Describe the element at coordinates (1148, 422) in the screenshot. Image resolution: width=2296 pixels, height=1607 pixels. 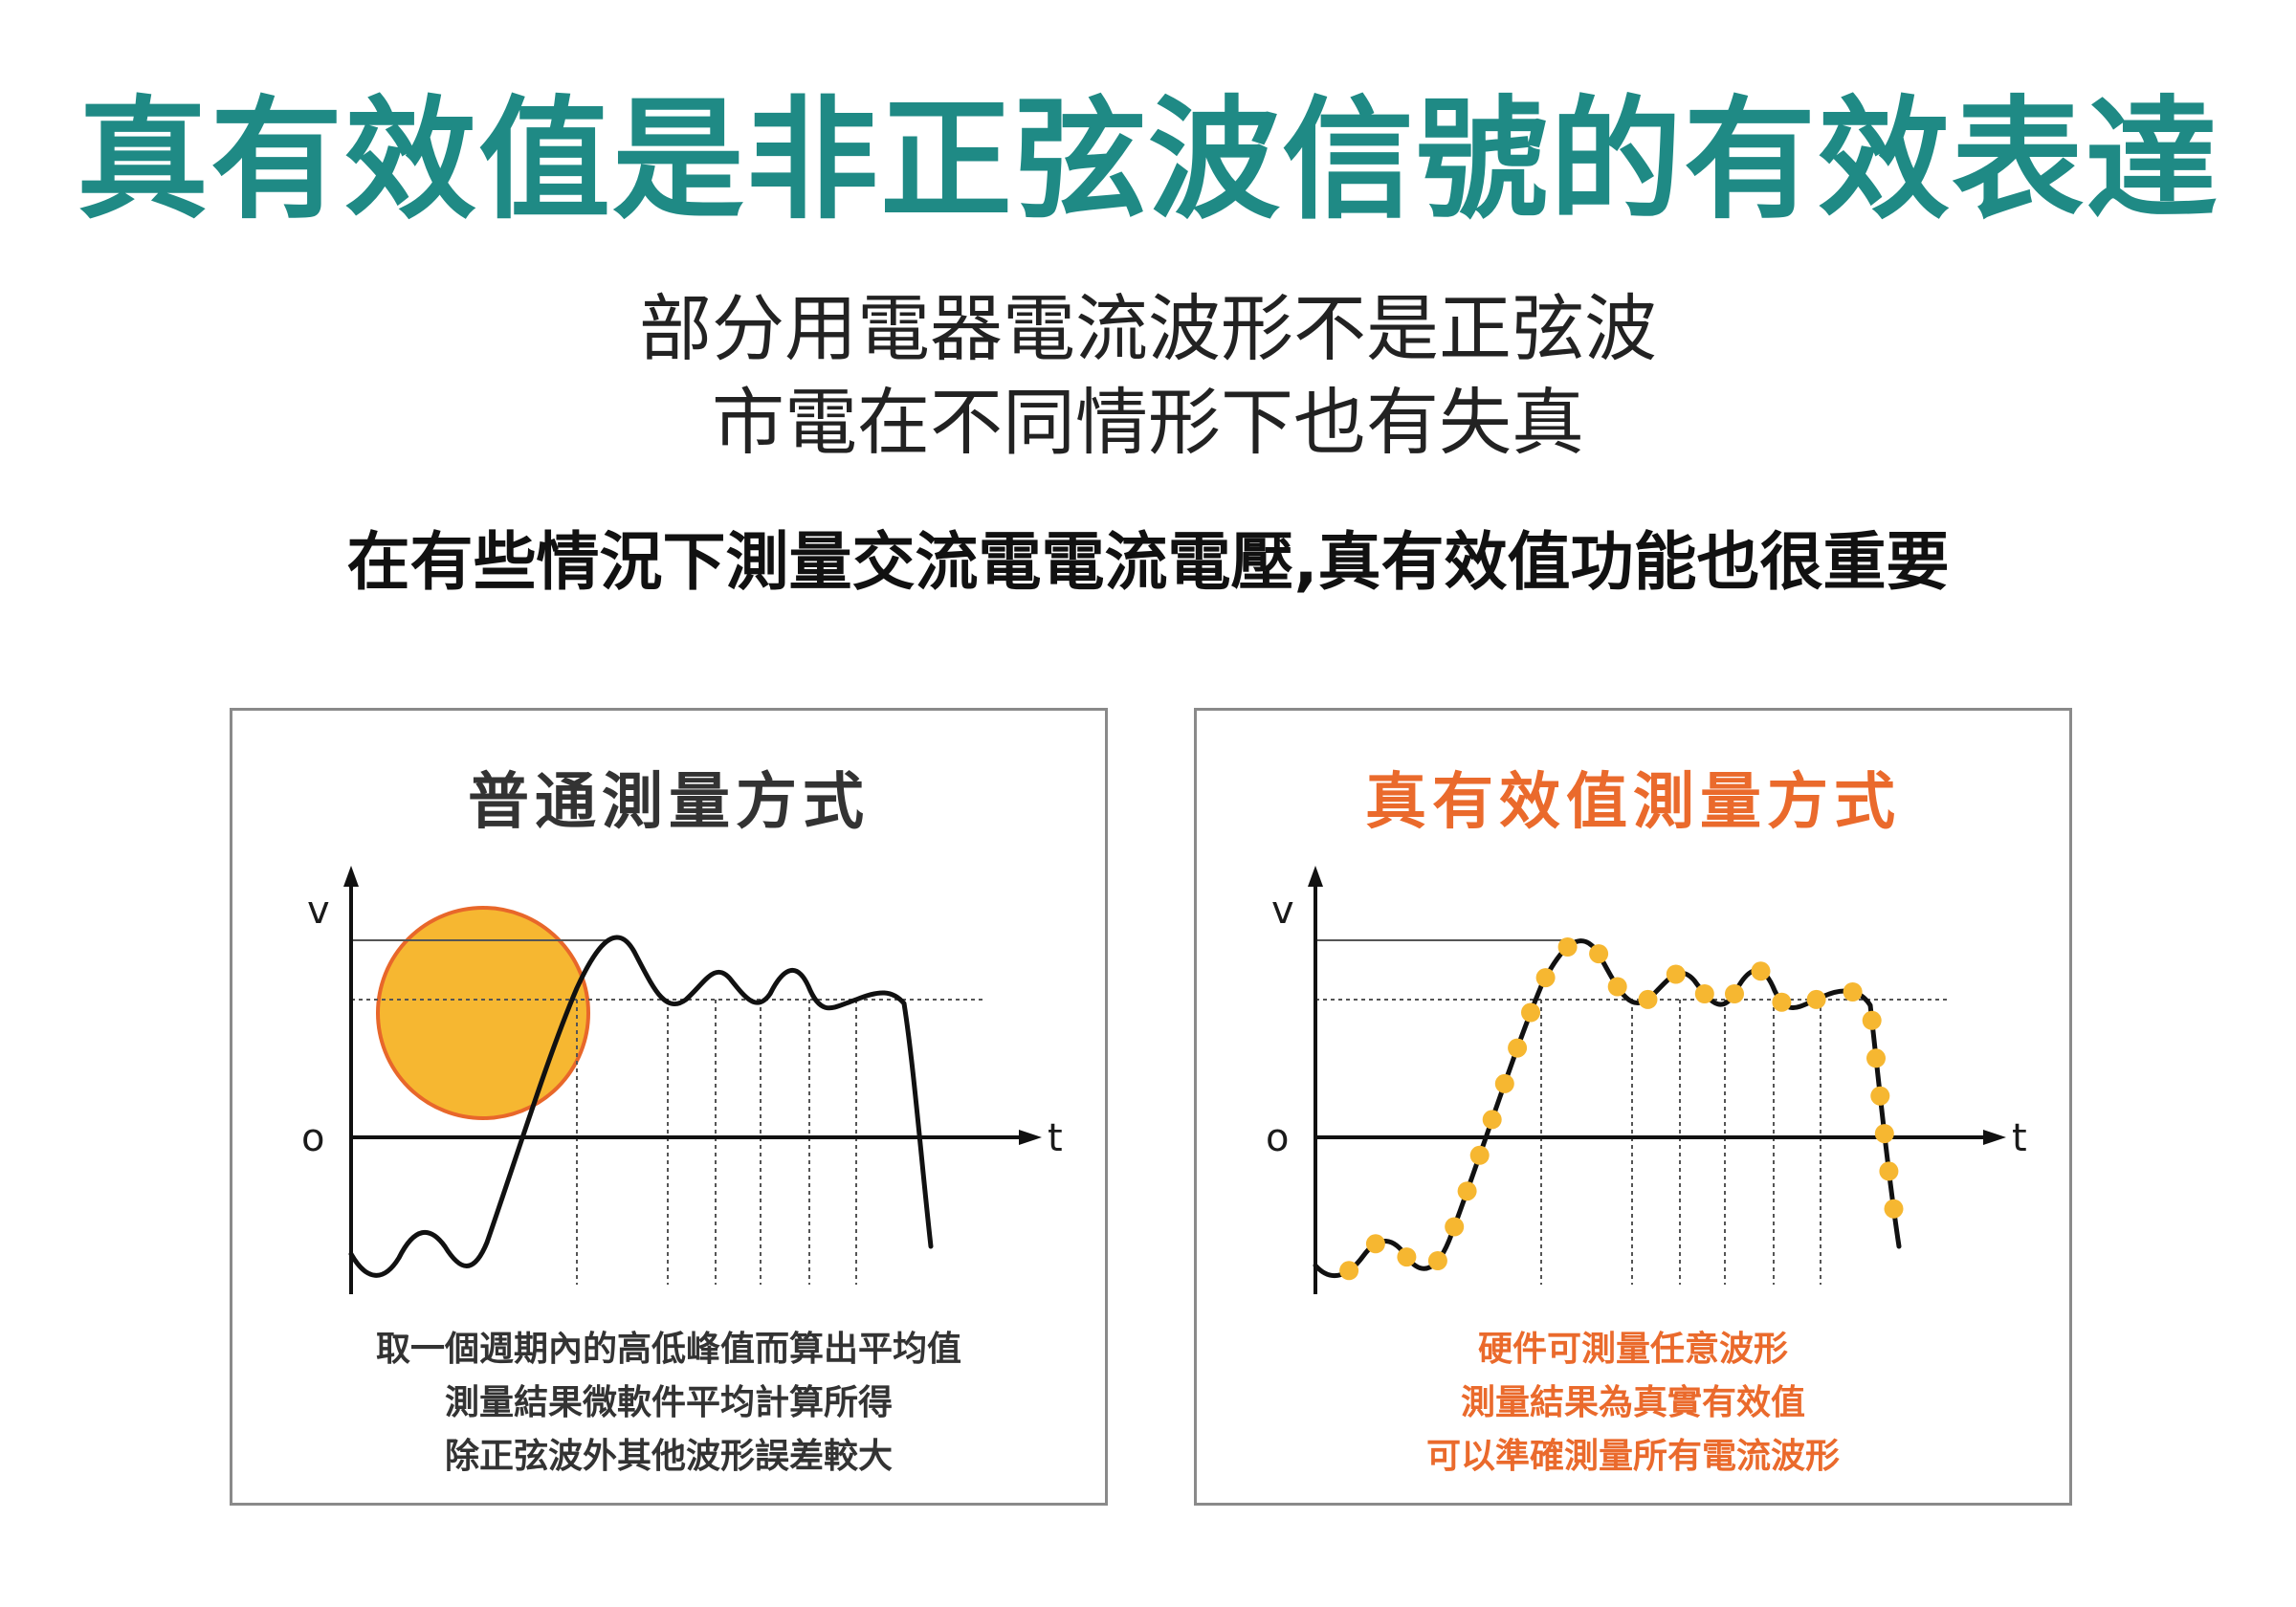
I see `subtitle-line-2: 市電在不同情形下也有失真` at that location.